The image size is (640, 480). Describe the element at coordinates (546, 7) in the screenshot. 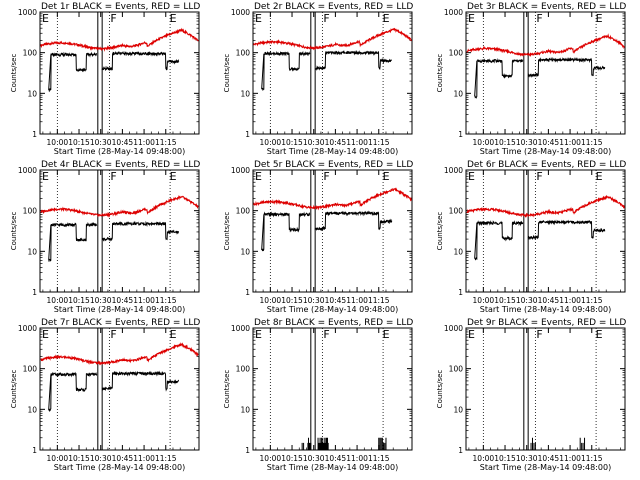

I see `panel-title: Det 3r BLACK = Events, RED = LLD` at that location.